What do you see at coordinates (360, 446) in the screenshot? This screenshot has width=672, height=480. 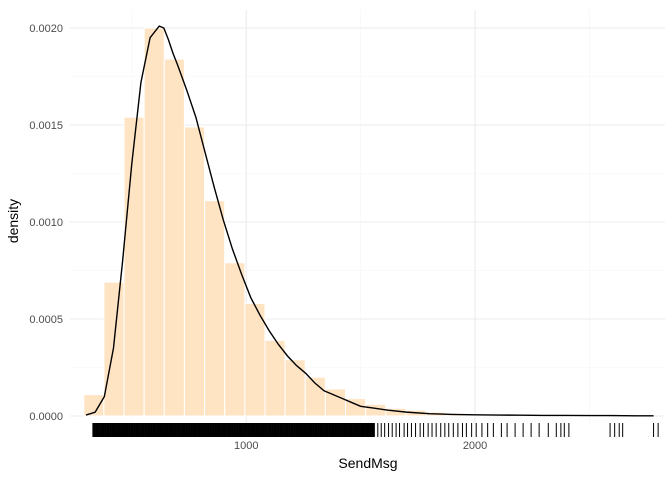 I see `x-axis-ticks: 1000 2000` at bounding box center [360, 446].